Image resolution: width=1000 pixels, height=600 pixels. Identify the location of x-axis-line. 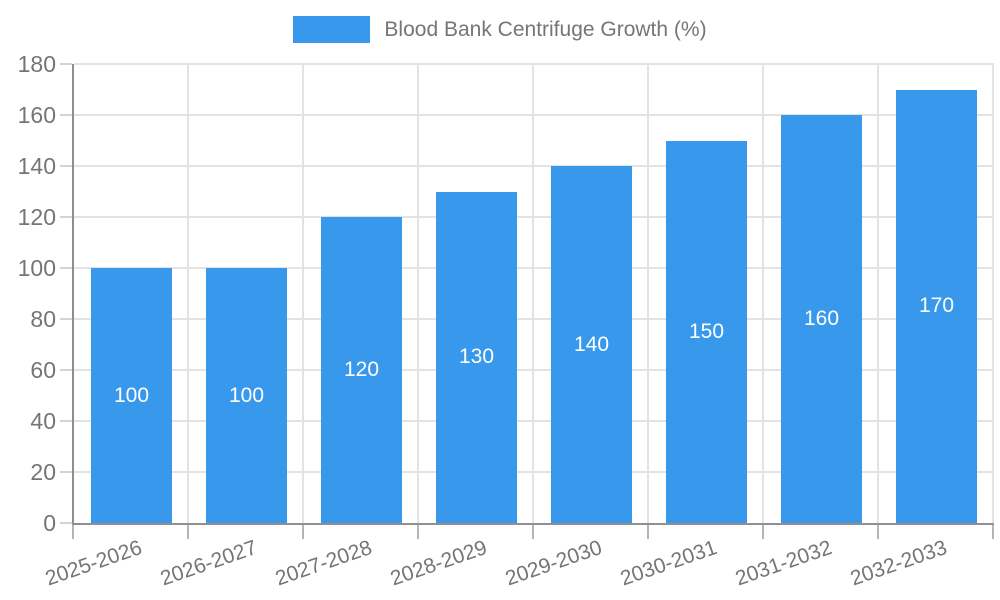
(533, 524).